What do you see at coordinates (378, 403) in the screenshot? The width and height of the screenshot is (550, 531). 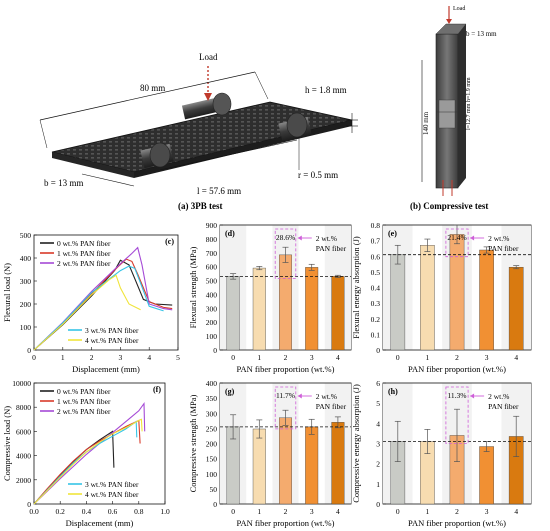 I see `y-tick-label: 5` at bounding box center [378, 403].